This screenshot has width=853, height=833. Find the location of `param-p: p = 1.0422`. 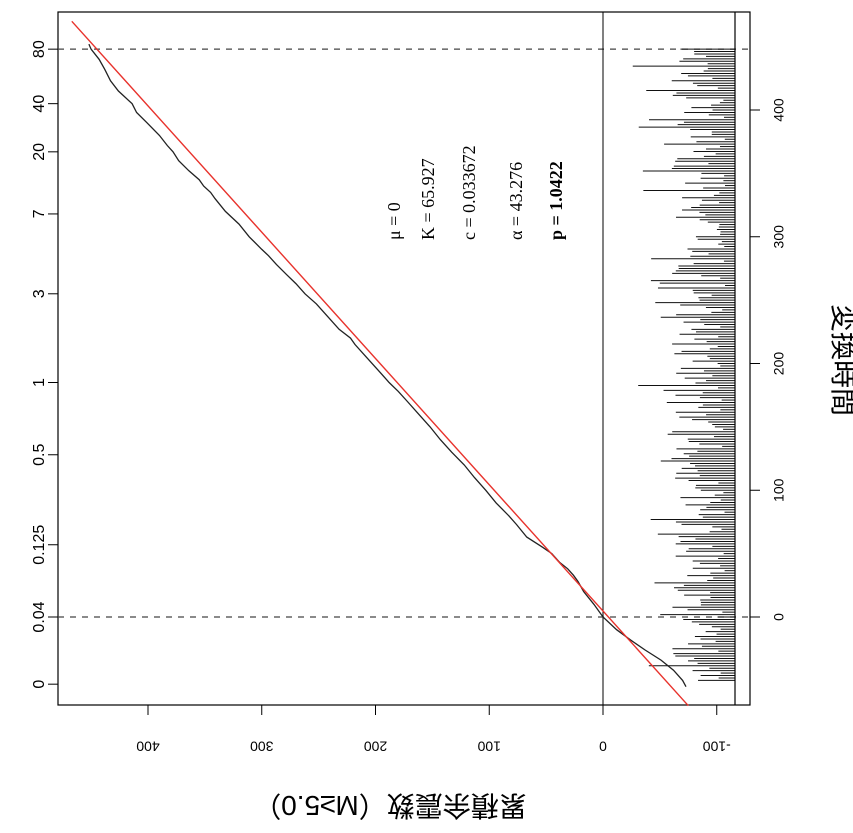

param-p: p = 1.0422 is located at coordinates (556, 200).